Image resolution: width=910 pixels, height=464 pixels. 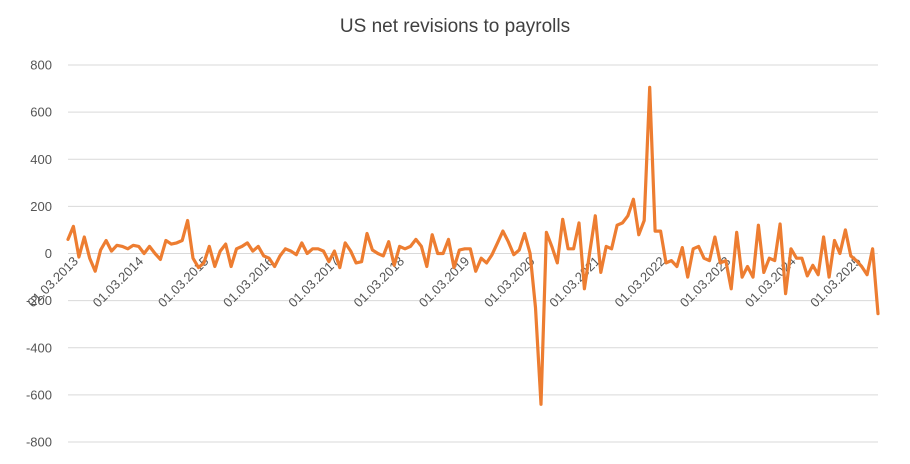 I want to click on y-tick-label: 600, so click(x=41, y=112).